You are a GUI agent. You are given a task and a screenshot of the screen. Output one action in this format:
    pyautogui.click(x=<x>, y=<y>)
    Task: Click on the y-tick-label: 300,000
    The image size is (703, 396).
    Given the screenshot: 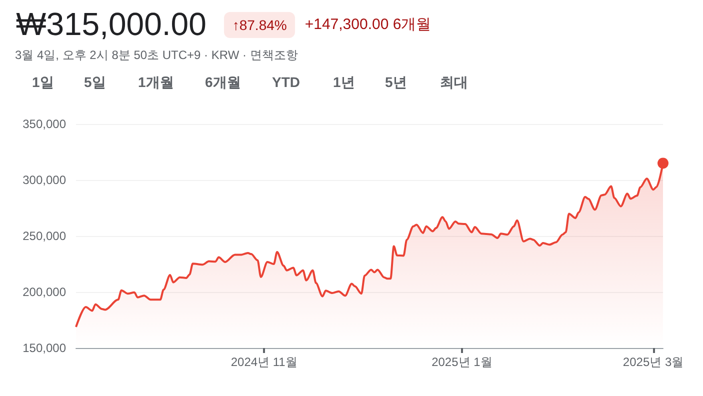 What is the action you would take?
    pyautogui.click(x=44, y=180)
    